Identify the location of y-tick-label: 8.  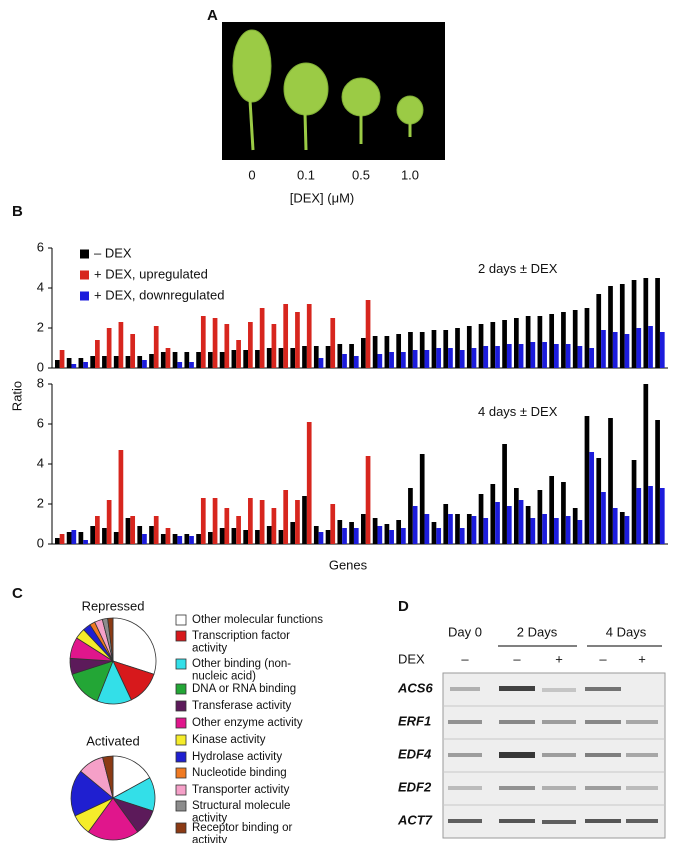
(40, 382).